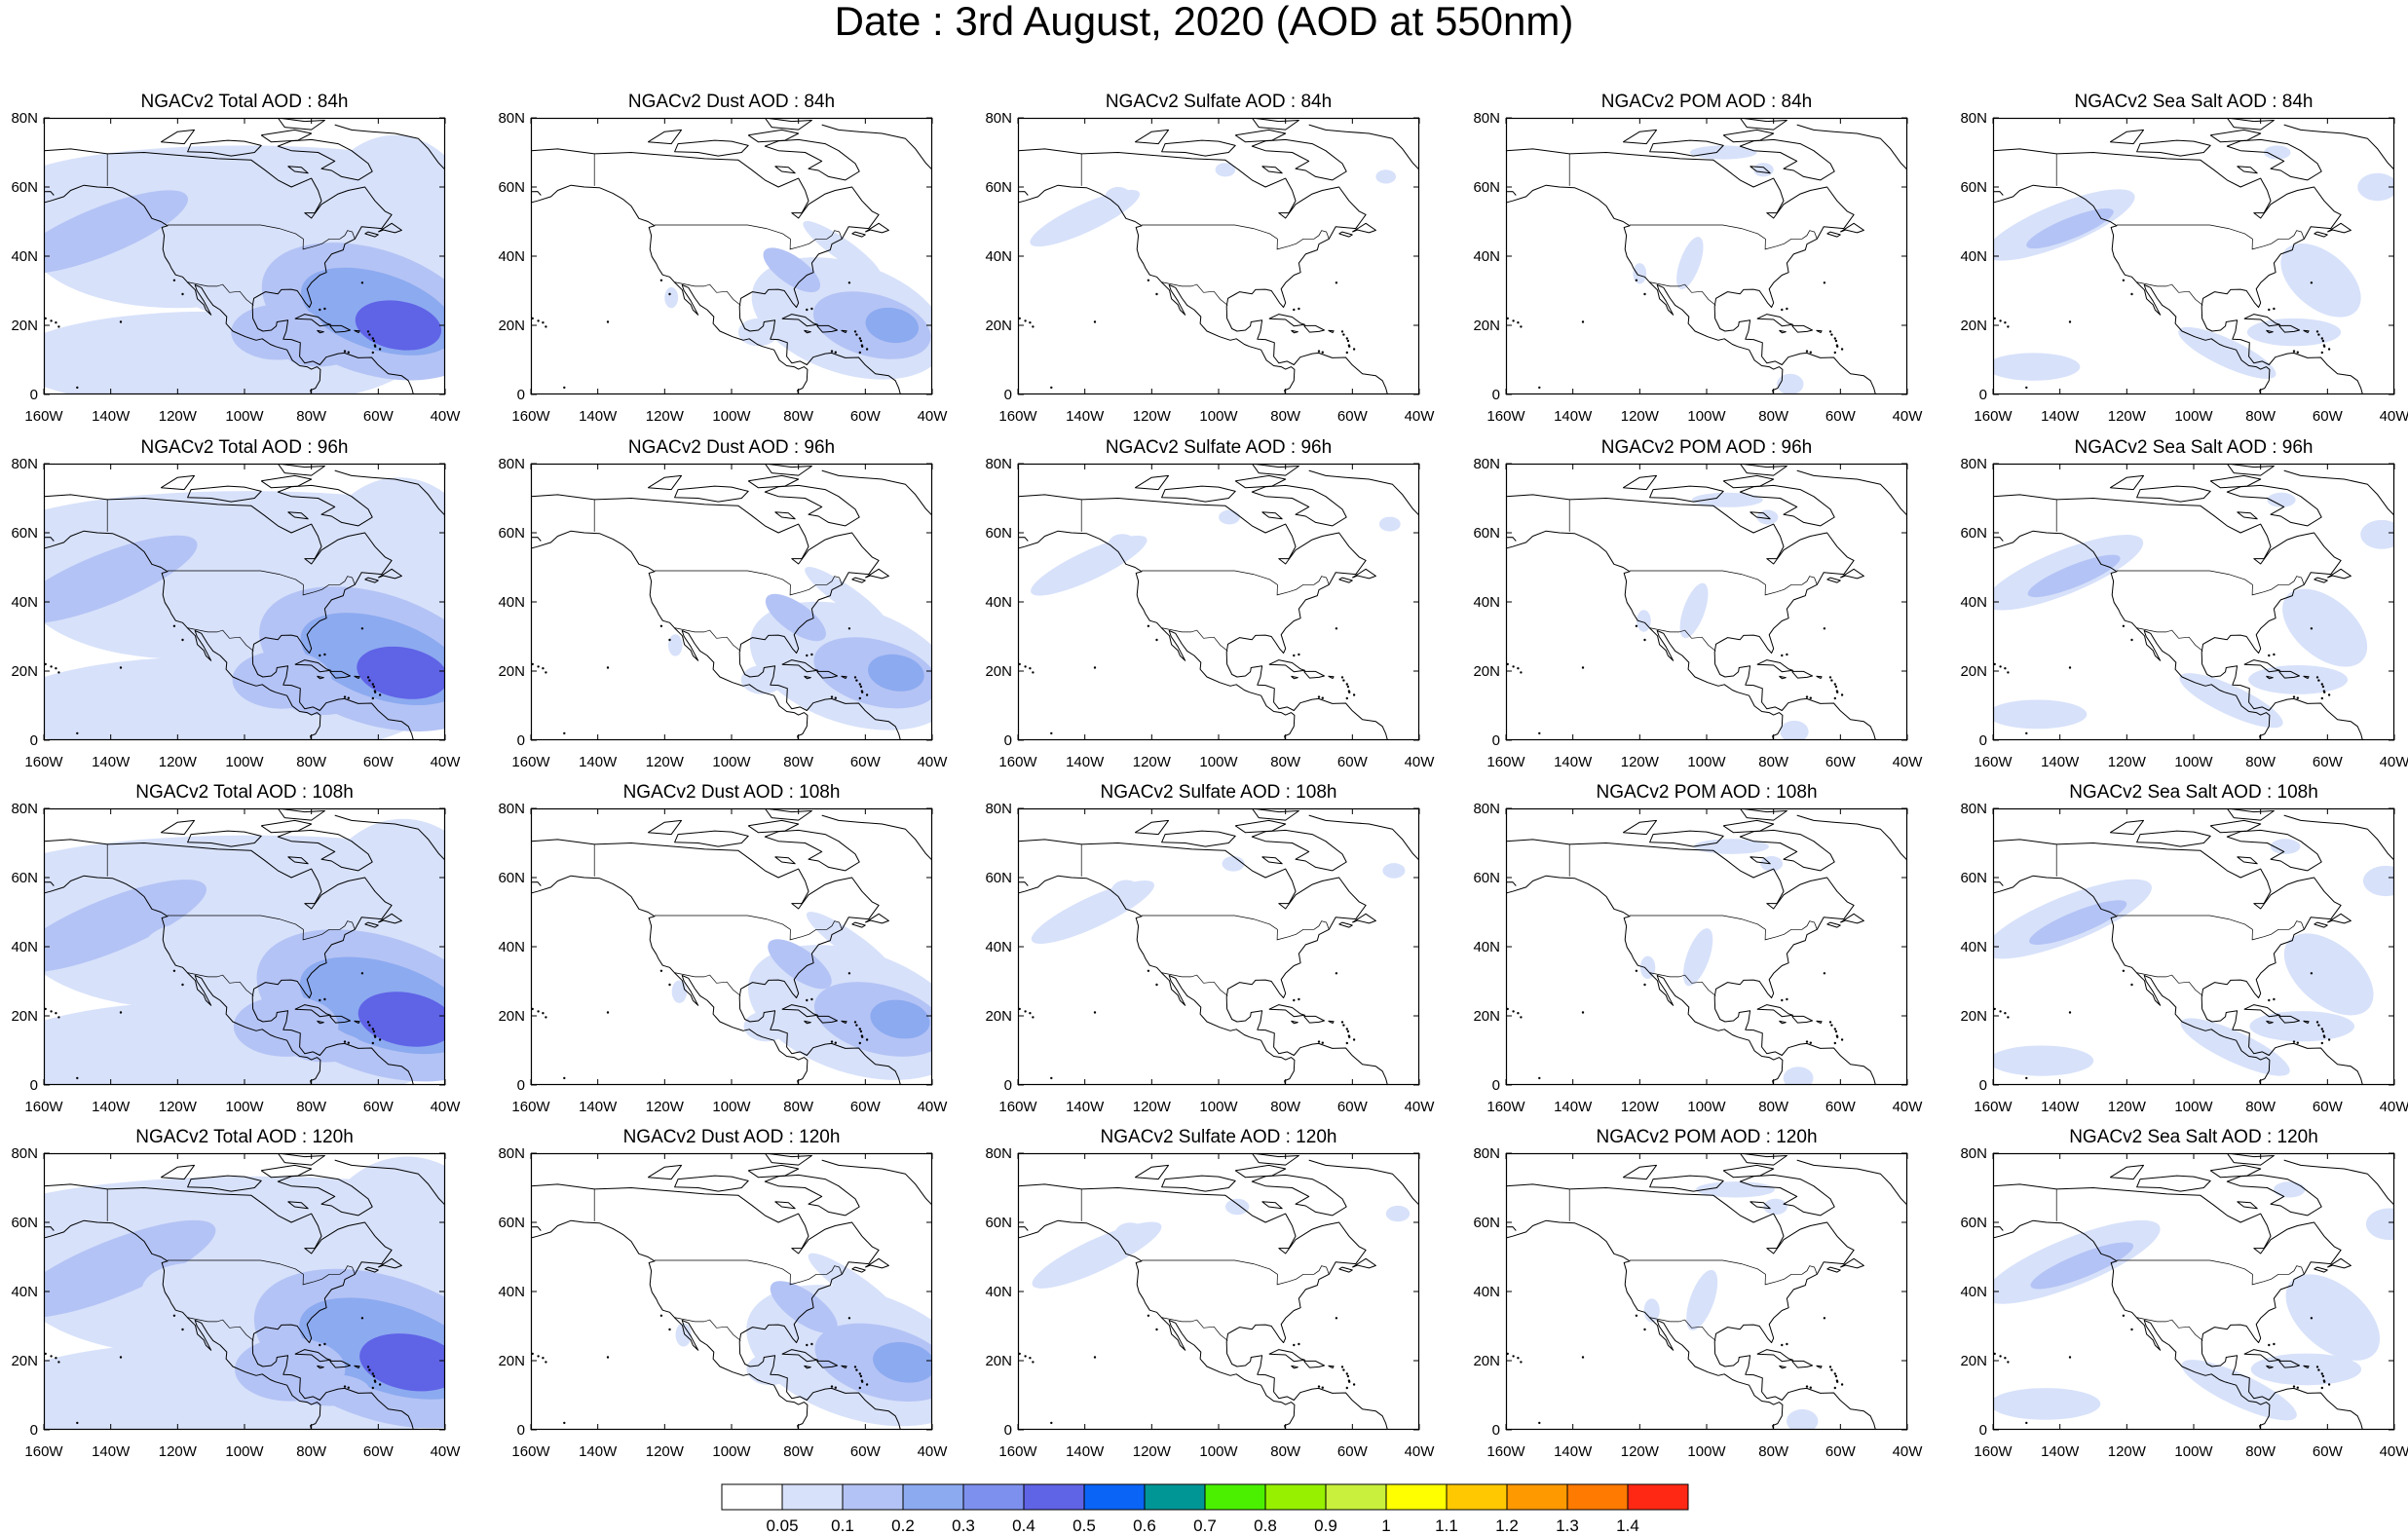 This screenshot has width=2408, height=1535. Describe the element at coordinates (1084, 1525) in the screenshot. I see `colorbar-label: 0.5` at that location.